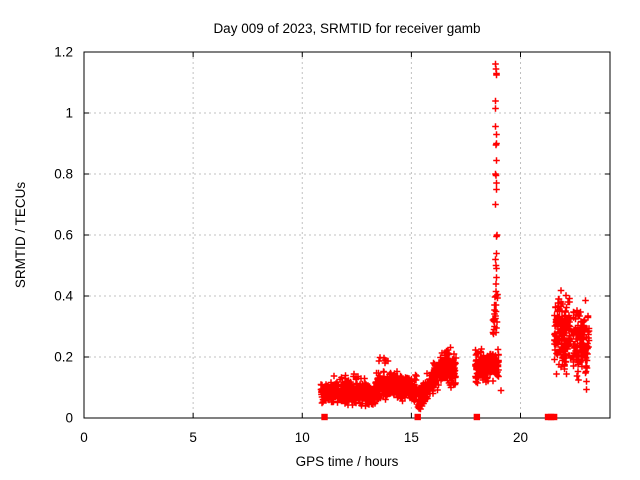  I want to click on y-tick-labels: 0 0.2 0.4 0.6 0.8 1 1.2, so click(63, 235).